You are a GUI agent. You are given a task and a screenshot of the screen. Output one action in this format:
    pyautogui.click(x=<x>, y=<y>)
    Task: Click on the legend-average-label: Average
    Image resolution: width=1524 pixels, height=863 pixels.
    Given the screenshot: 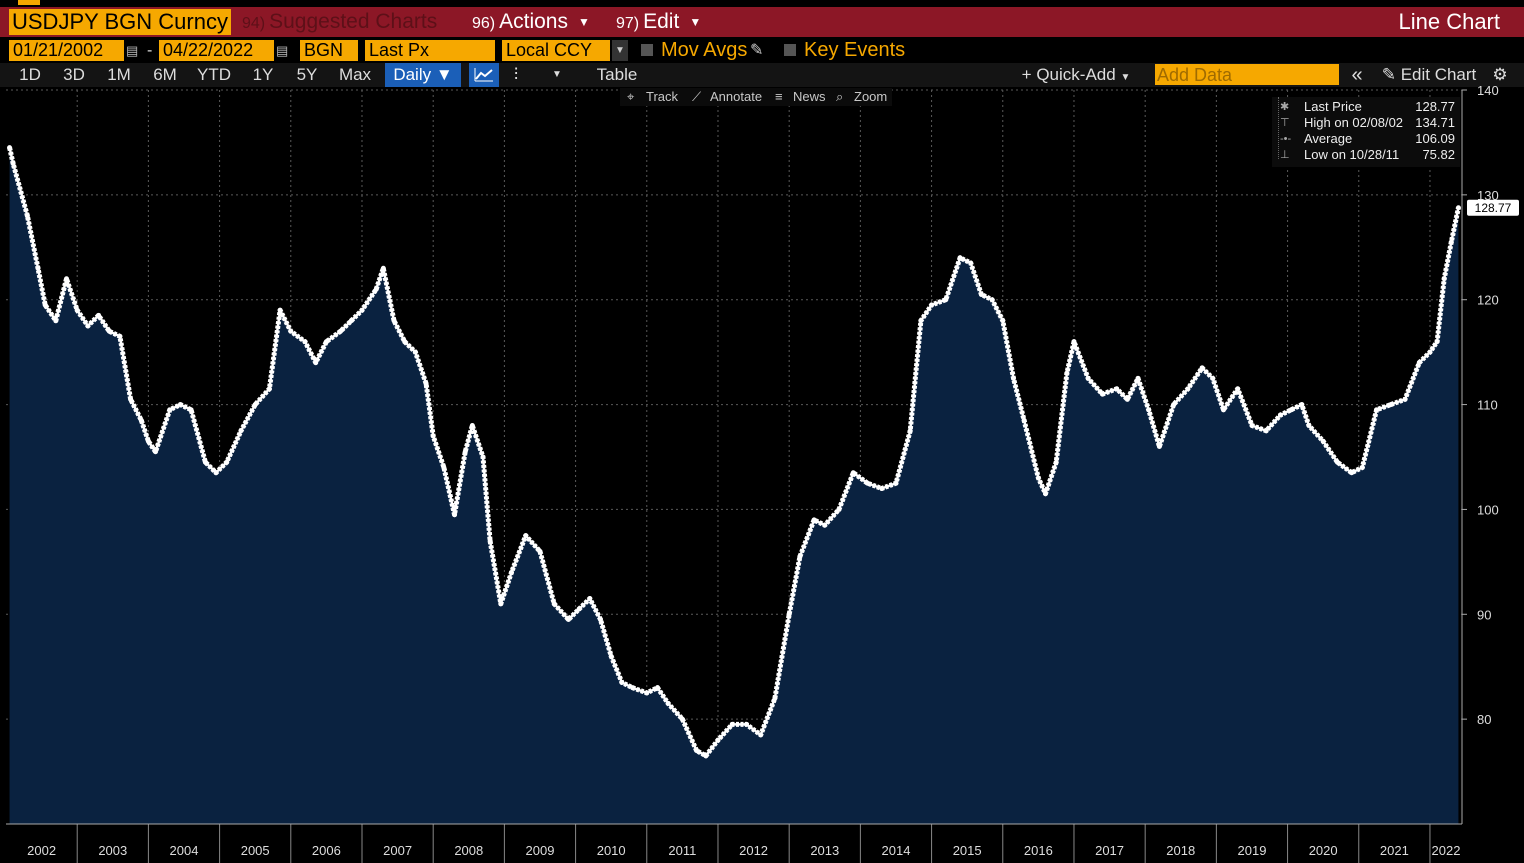 What is the action you would take?
    pyautogui.click(x=1328, y=138)
    